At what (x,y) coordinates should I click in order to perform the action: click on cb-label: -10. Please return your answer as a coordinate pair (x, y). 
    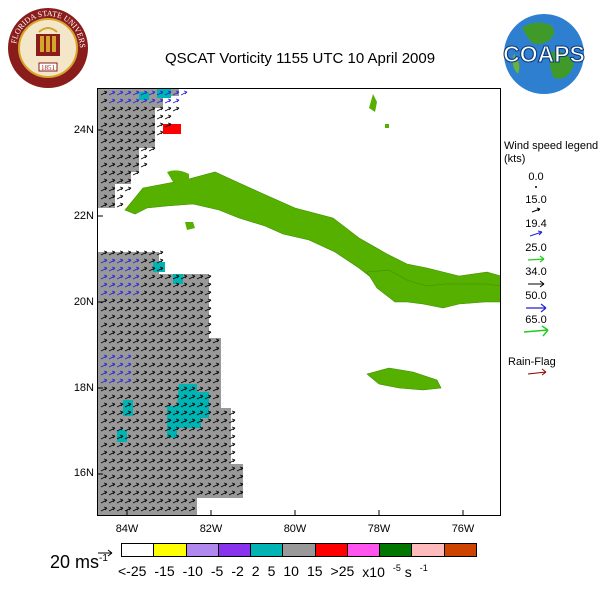
    Looking at the image, I should click on (192, 571).